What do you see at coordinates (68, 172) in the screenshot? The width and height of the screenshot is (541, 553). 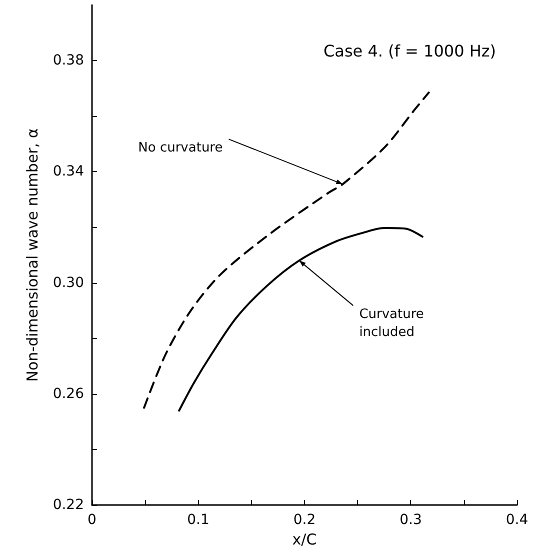 I see `y-tick-label: 0.34` at bounding box center [68, 172].